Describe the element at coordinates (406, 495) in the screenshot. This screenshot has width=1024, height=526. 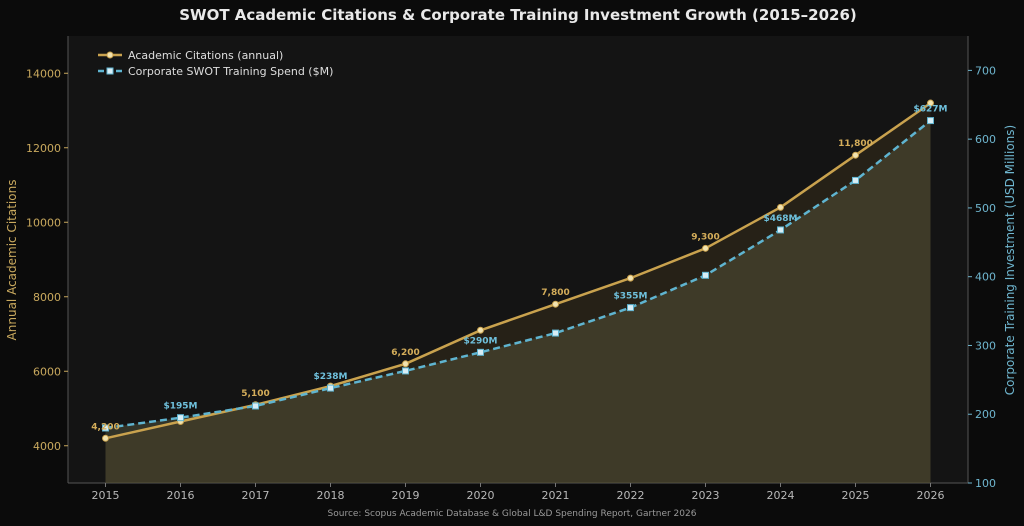
I see `x-tick-label: 2019` at that location.